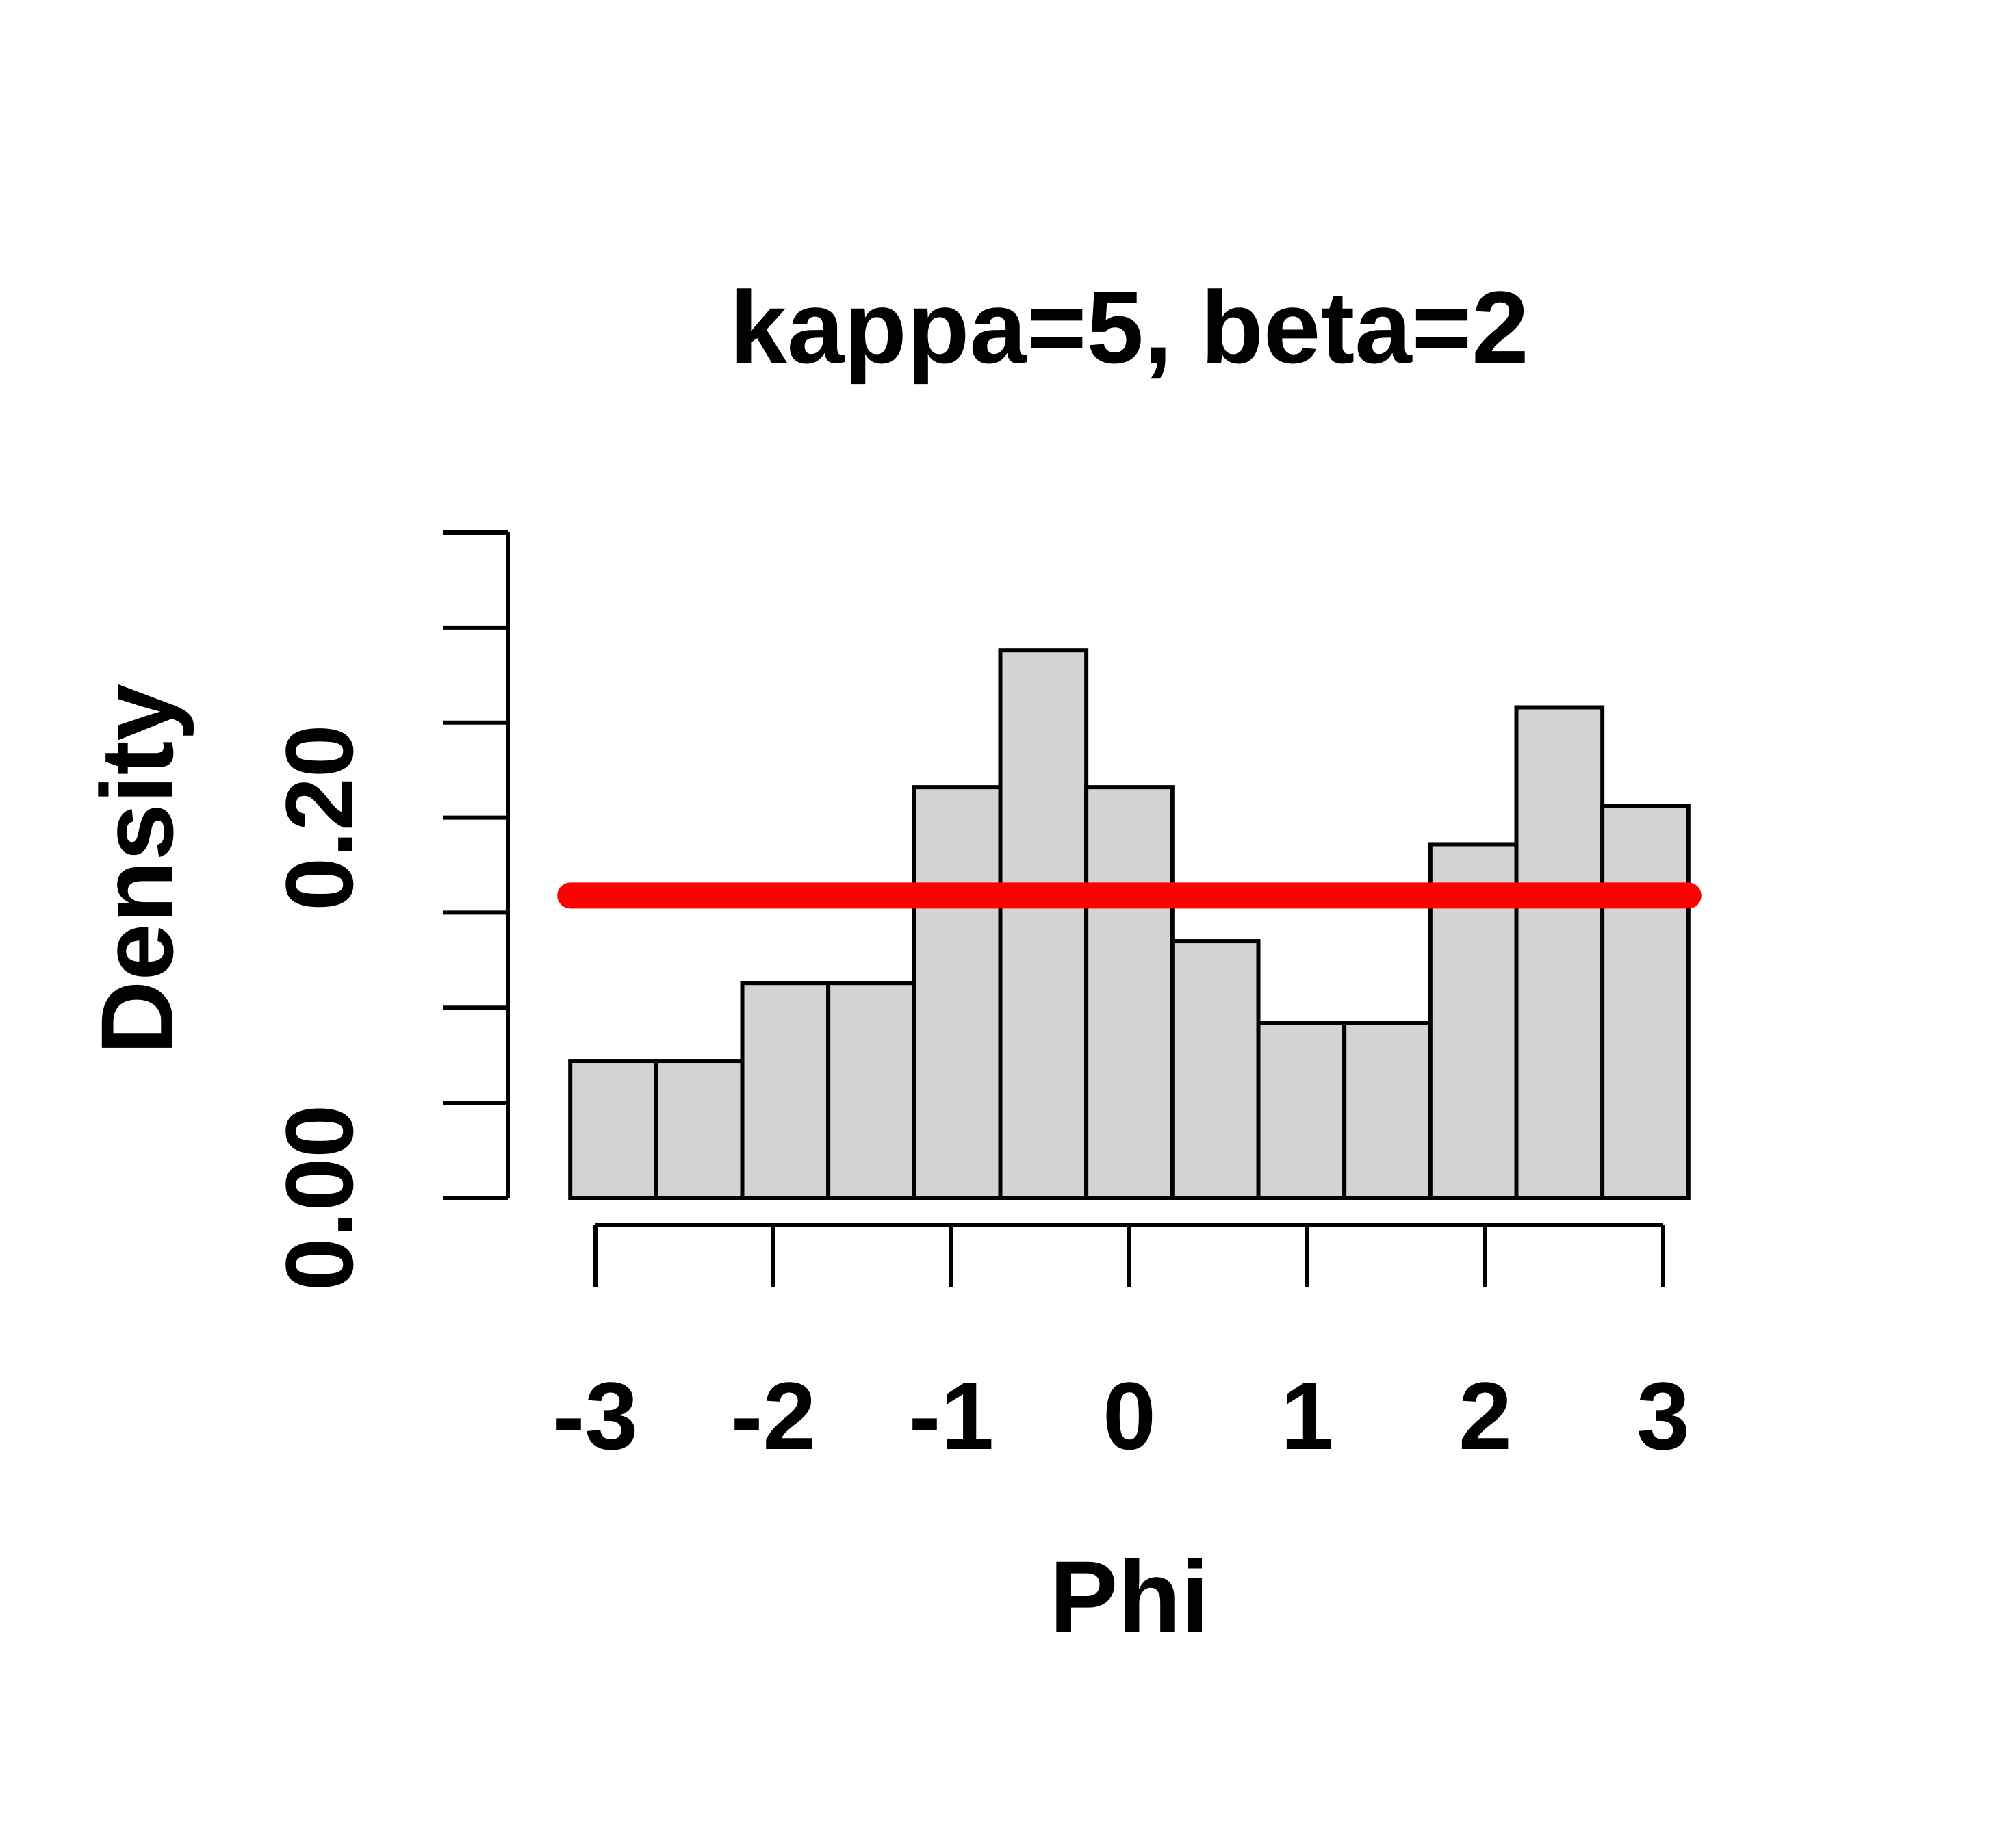 The image size is (2002, 1848). What do you see at coordinates (1129, 327) in the screenshot?
I see `chart-title: kappa=5, beta=2` at bounding box center [1129, 327].